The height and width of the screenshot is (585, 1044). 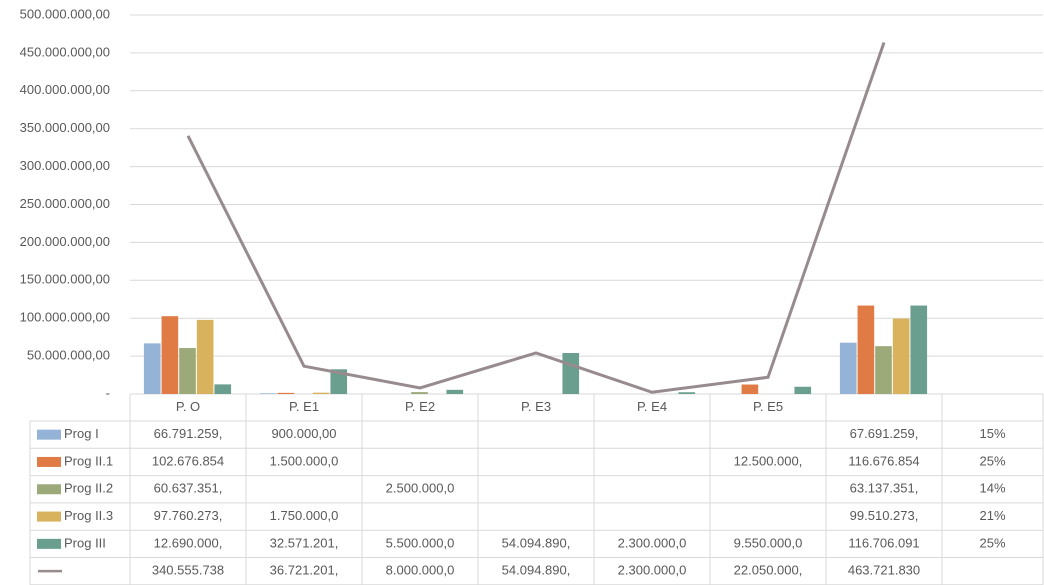 I want to click on table-cell: 116.706.091, so click(x=883, y=542).